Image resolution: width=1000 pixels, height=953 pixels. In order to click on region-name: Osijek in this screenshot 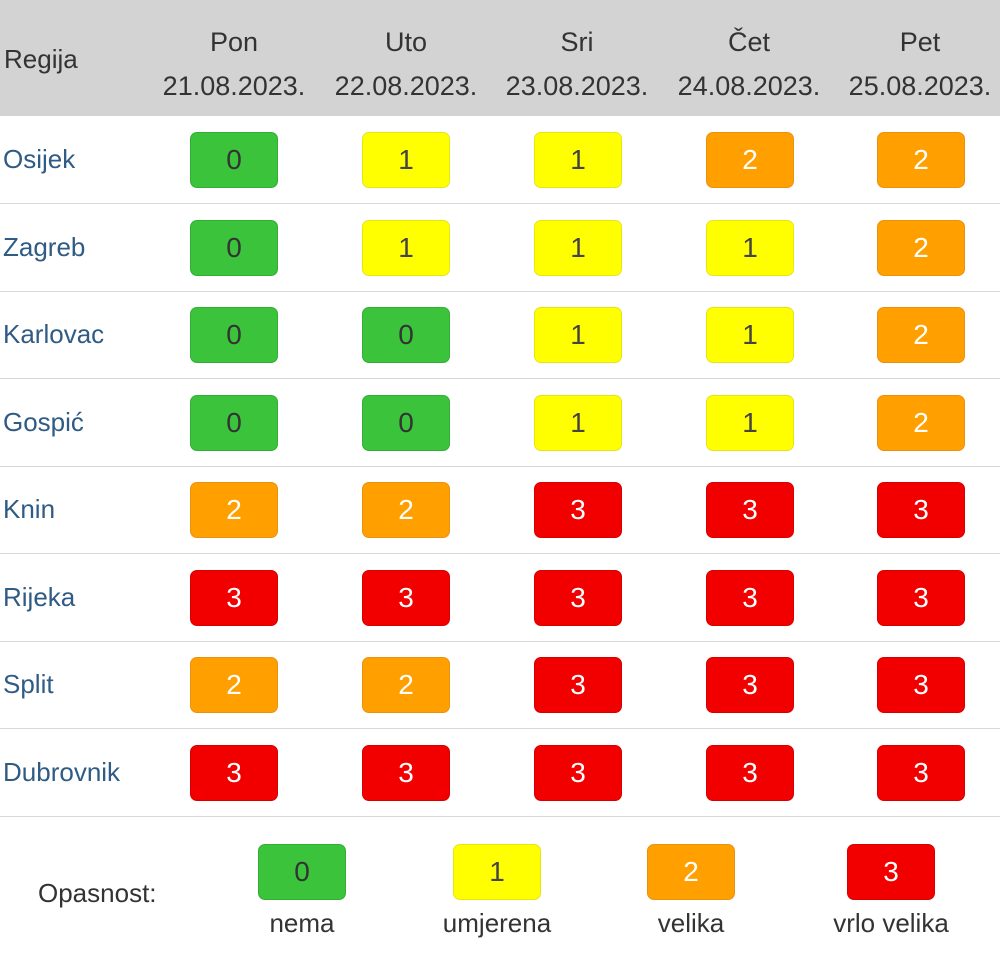, I will do `click(39, 159)`.